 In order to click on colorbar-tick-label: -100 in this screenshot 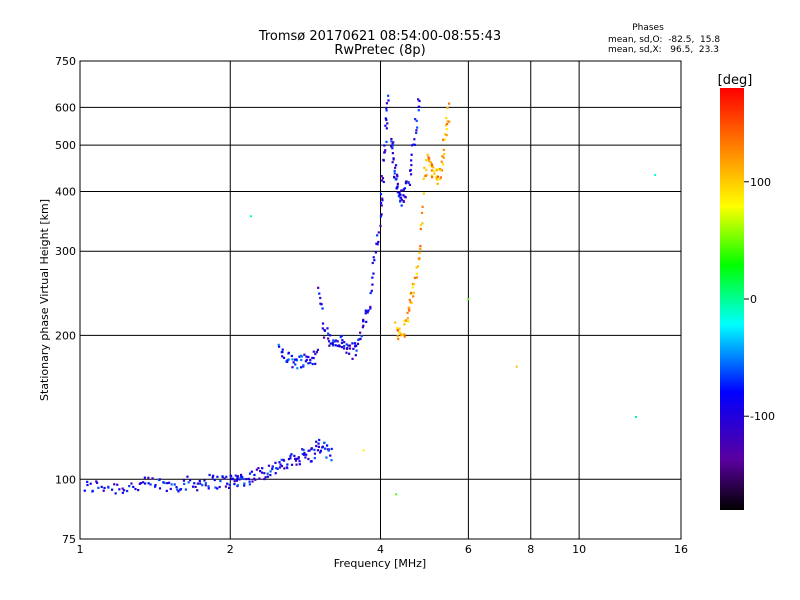, I will do `click(762, 416)`.